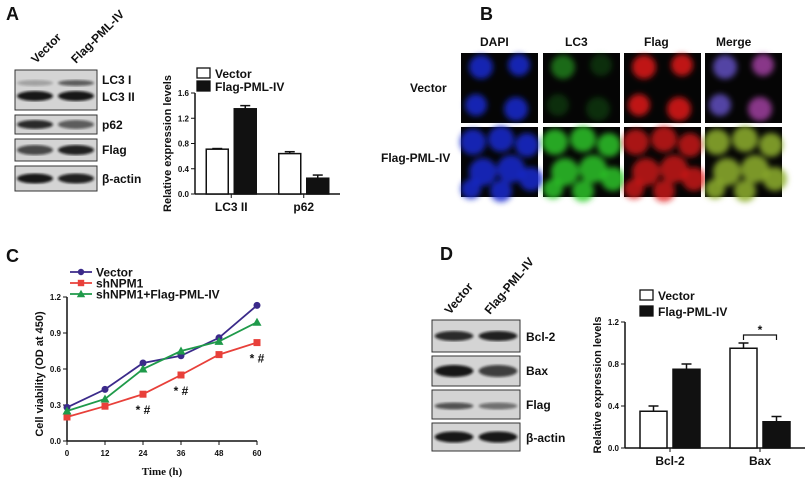  Describe the element at coordinates (598, 385) in the screenshot. I see `y-axis-label: Relative expression levels` at that location.